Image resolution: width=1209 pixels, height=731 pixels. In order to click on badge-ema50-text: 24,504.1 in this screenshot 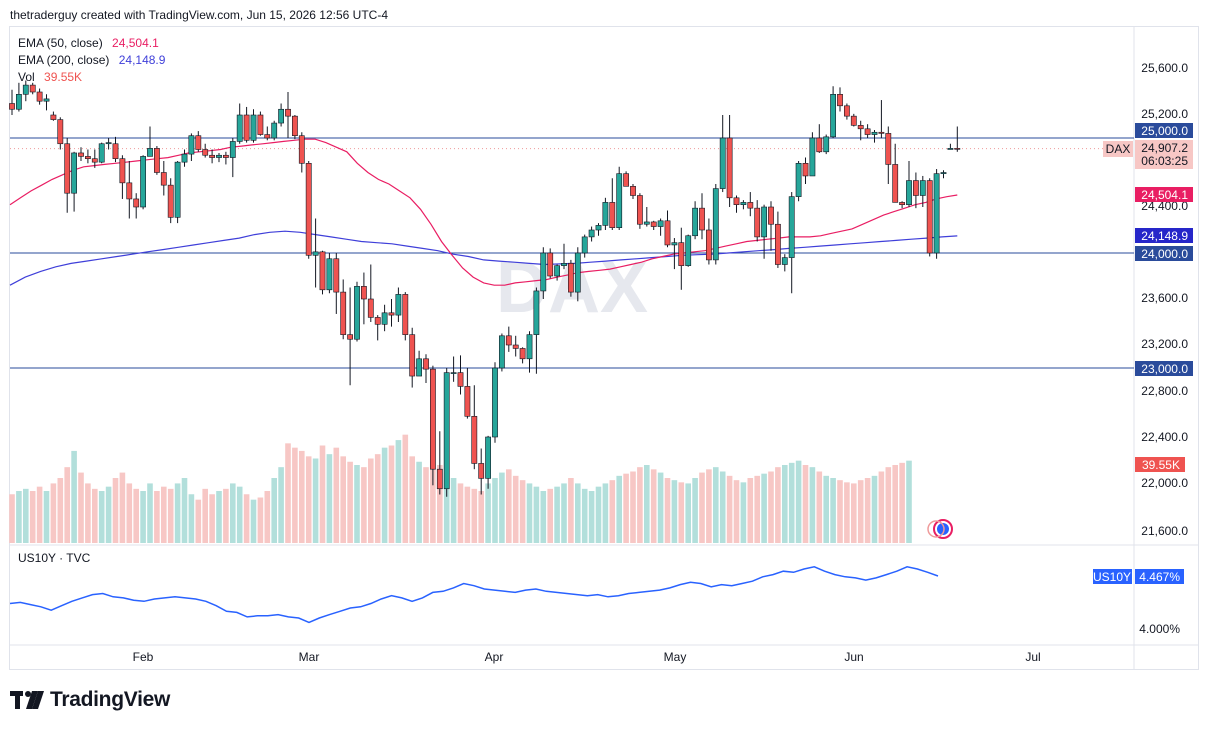, I will do `click(1164, 195)`.